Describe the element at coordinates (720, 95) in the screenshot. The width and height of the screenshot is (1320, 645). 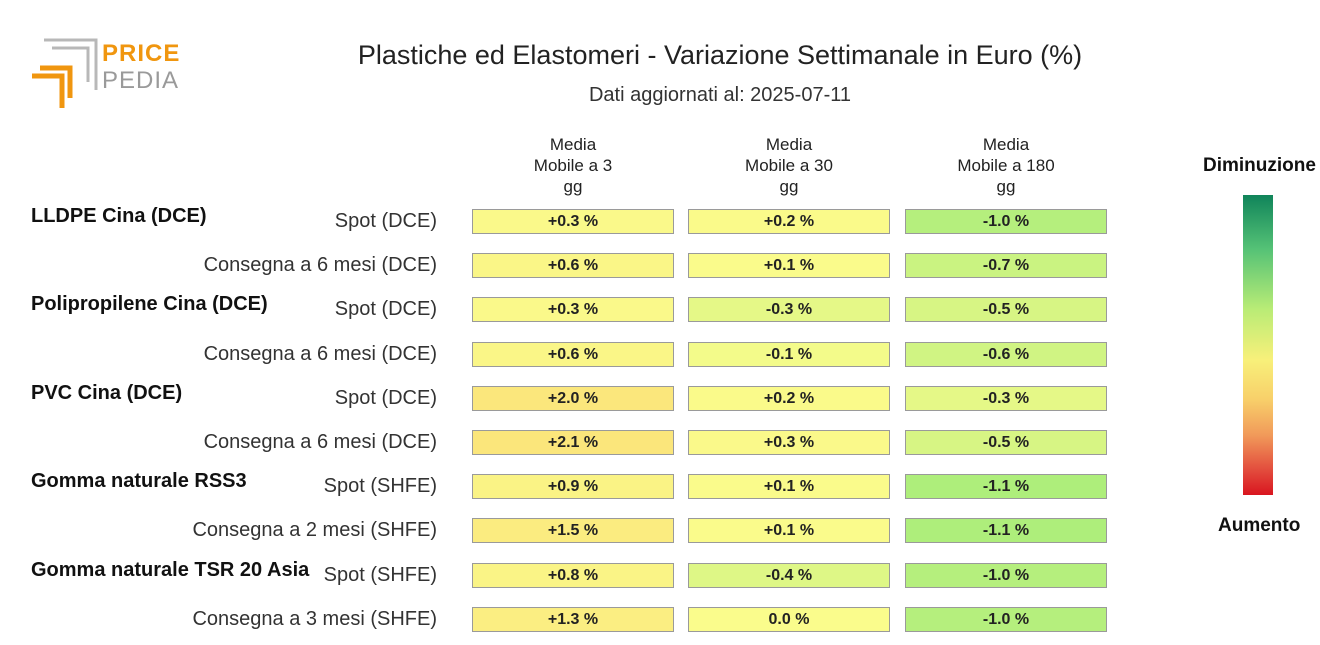
I see `chart-subtitle: Dati aggiornati al: 2025-07-11` at that location.